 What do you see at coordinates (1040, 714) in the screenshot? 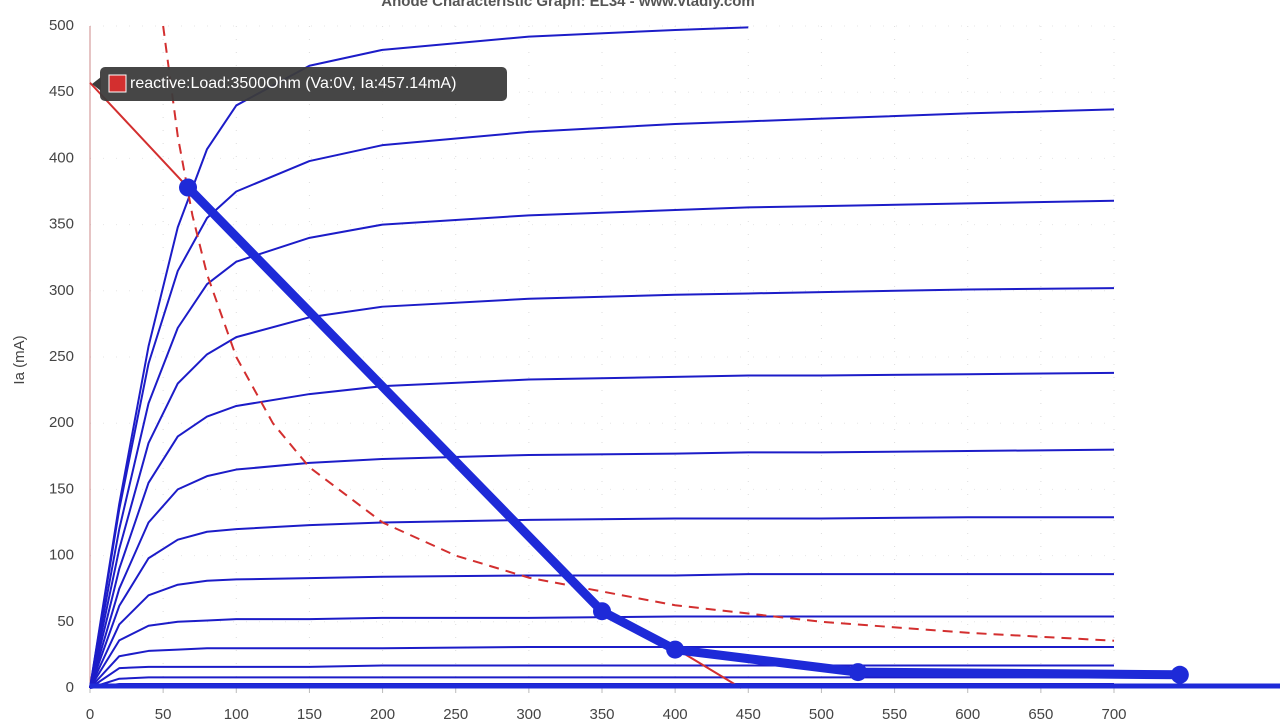
I see `x-tick-label: 650` at bounding box center [1040, 714].